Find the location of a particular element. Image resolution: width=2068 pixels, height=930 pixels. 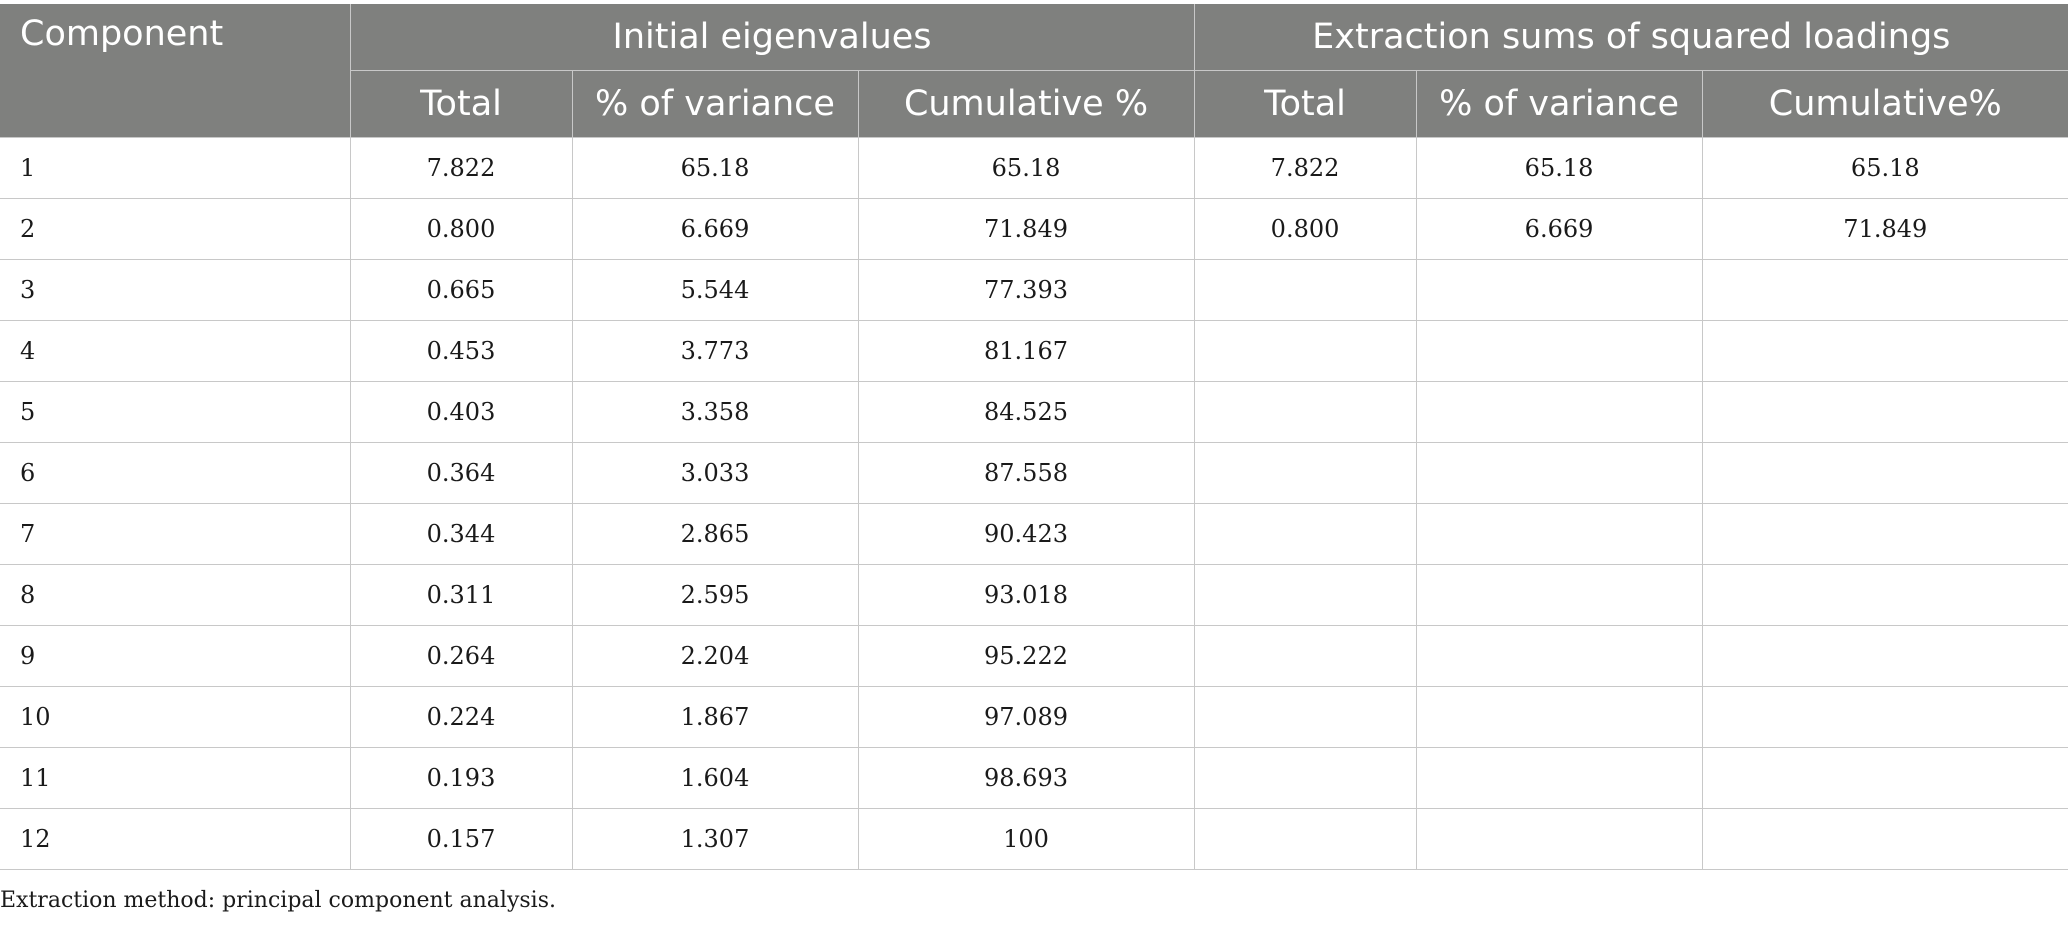

cell-component: 1 is located at coordinates (175, 168).